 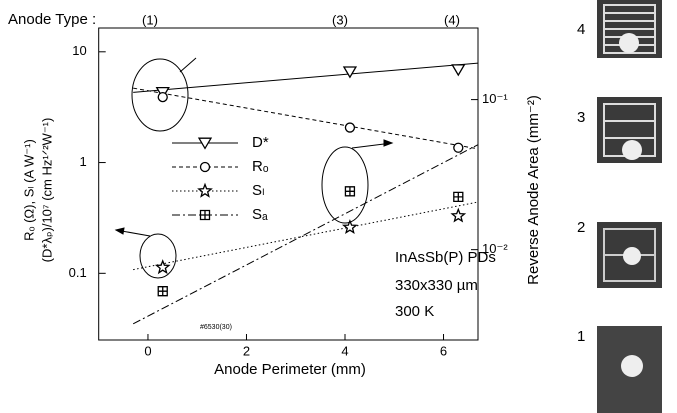 What do you see at coordinates (79, 50) in the screenshot?
I see `y-tick-label: 10` at bounding box center [79, 50].